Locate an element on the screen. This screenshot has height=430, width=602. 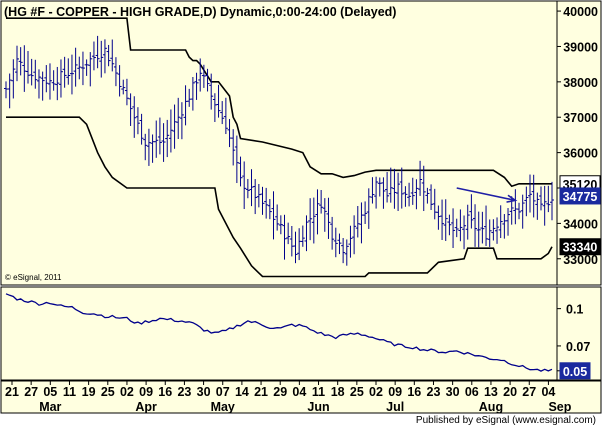
month-label: Mar is located at coordinates (50, 407).